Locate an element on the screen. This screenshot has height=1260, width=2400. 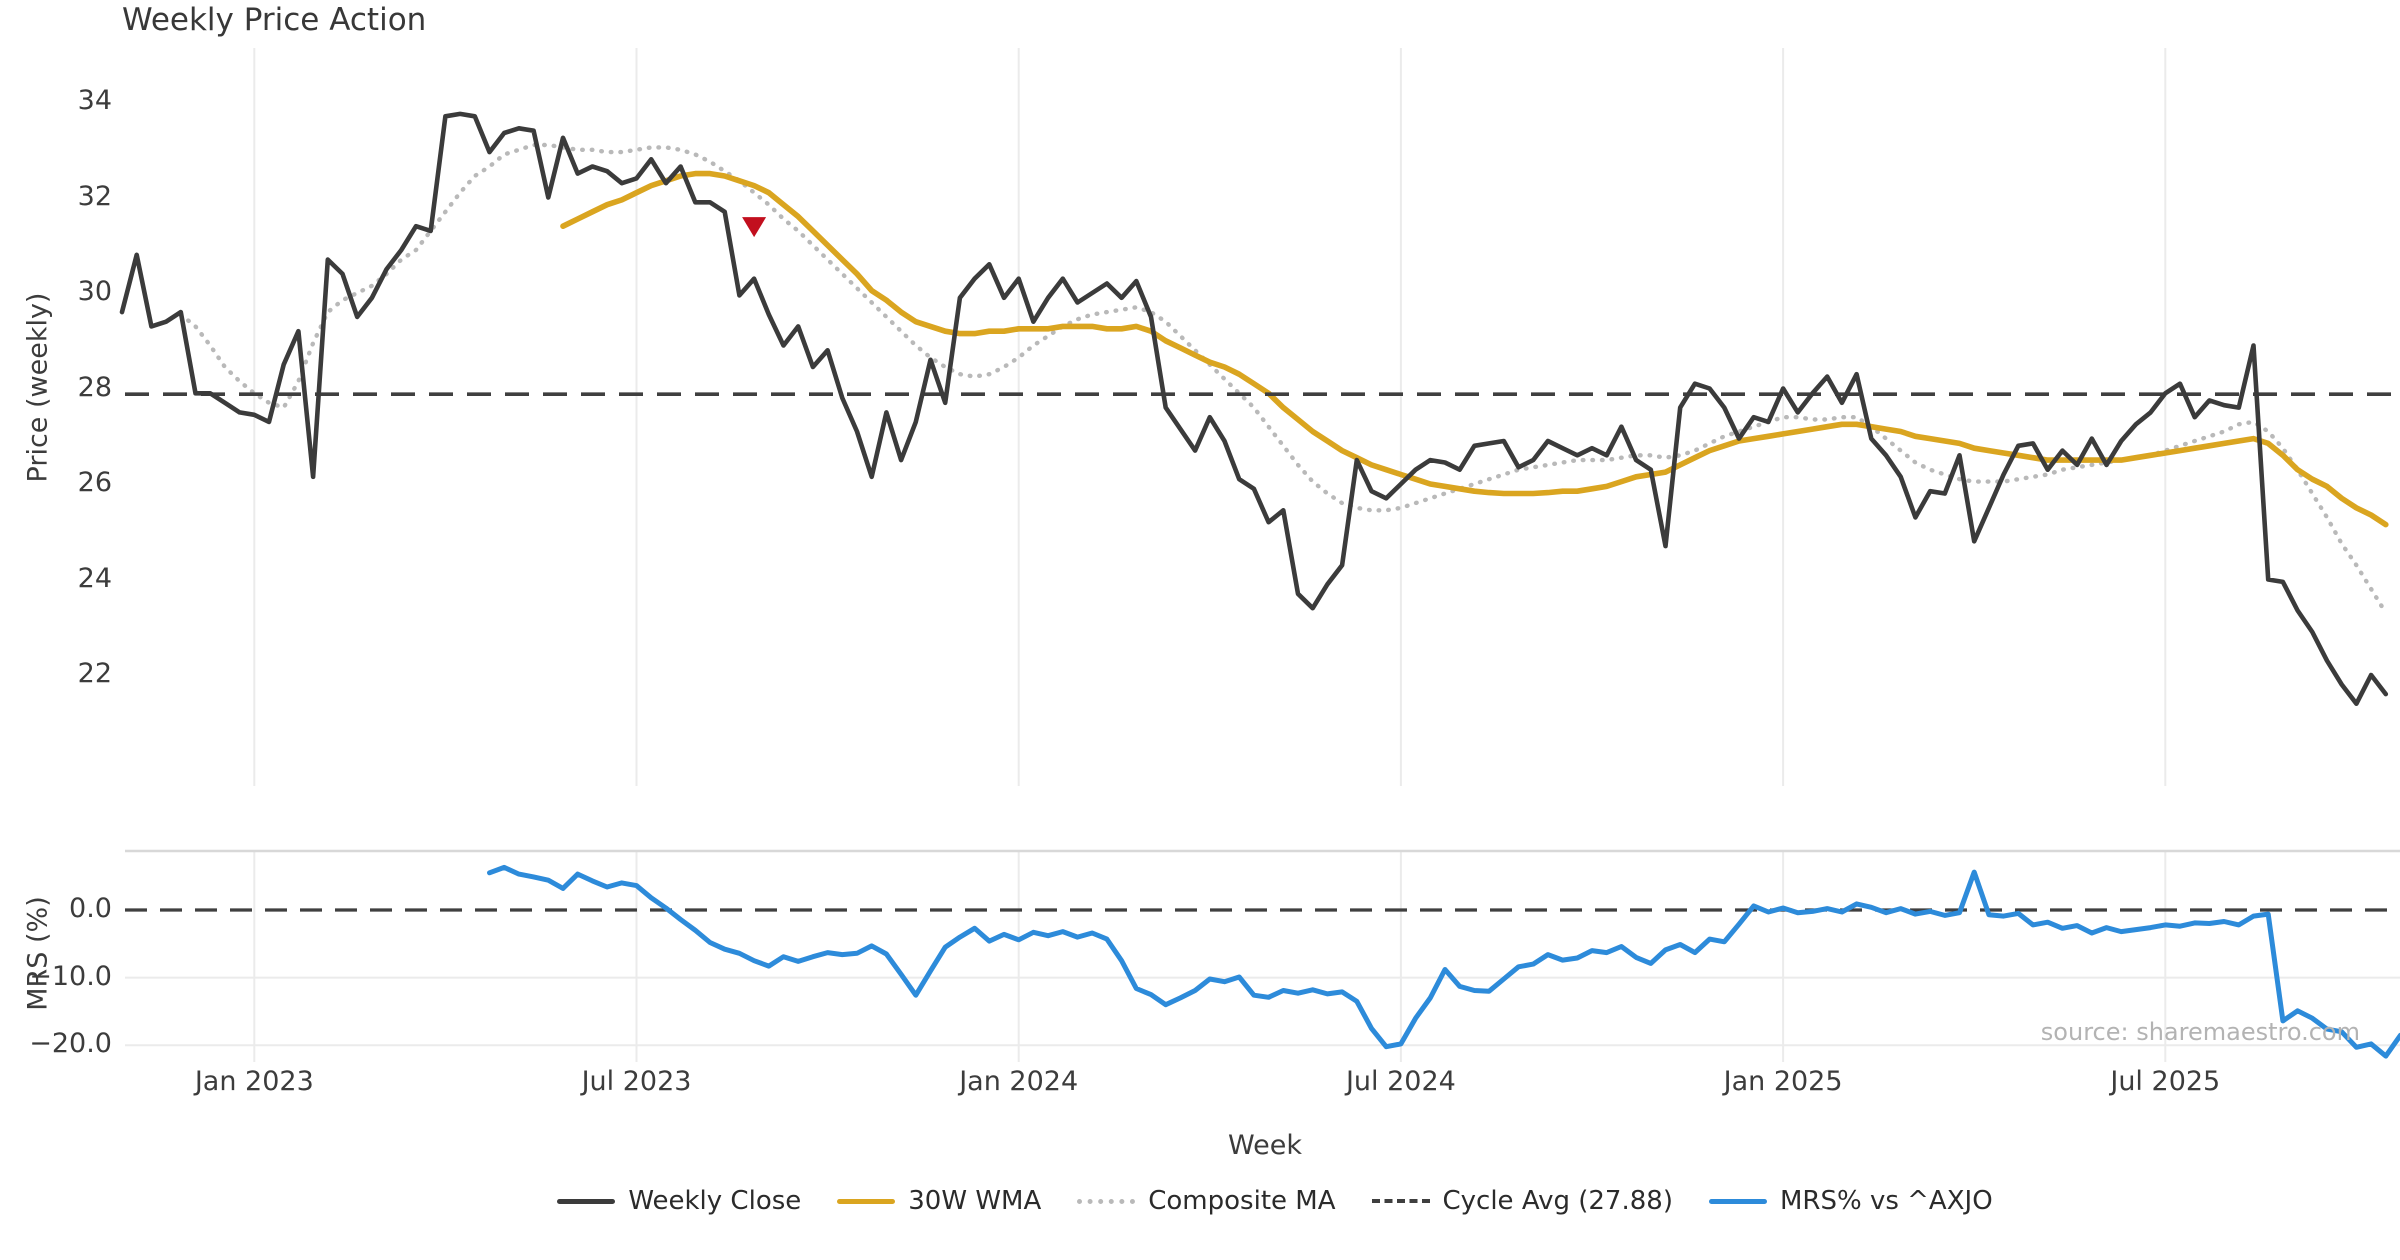
x-tick: Jan 2025 is located at coordinates (1783, 1081).